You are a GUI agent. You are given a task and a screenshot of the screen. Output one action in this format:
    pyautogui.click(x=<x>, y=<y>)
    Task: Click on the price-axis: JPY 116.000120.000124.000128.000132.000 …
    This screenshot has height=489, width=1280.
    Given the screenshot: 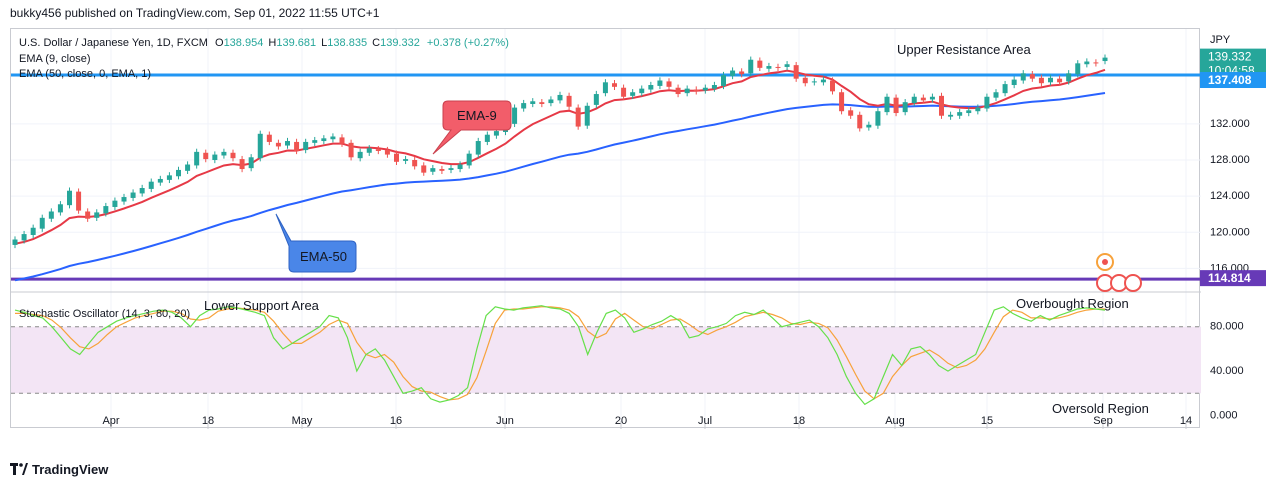 What is the action you would take?
    pyautogui.click(x=1240, y=228)
    